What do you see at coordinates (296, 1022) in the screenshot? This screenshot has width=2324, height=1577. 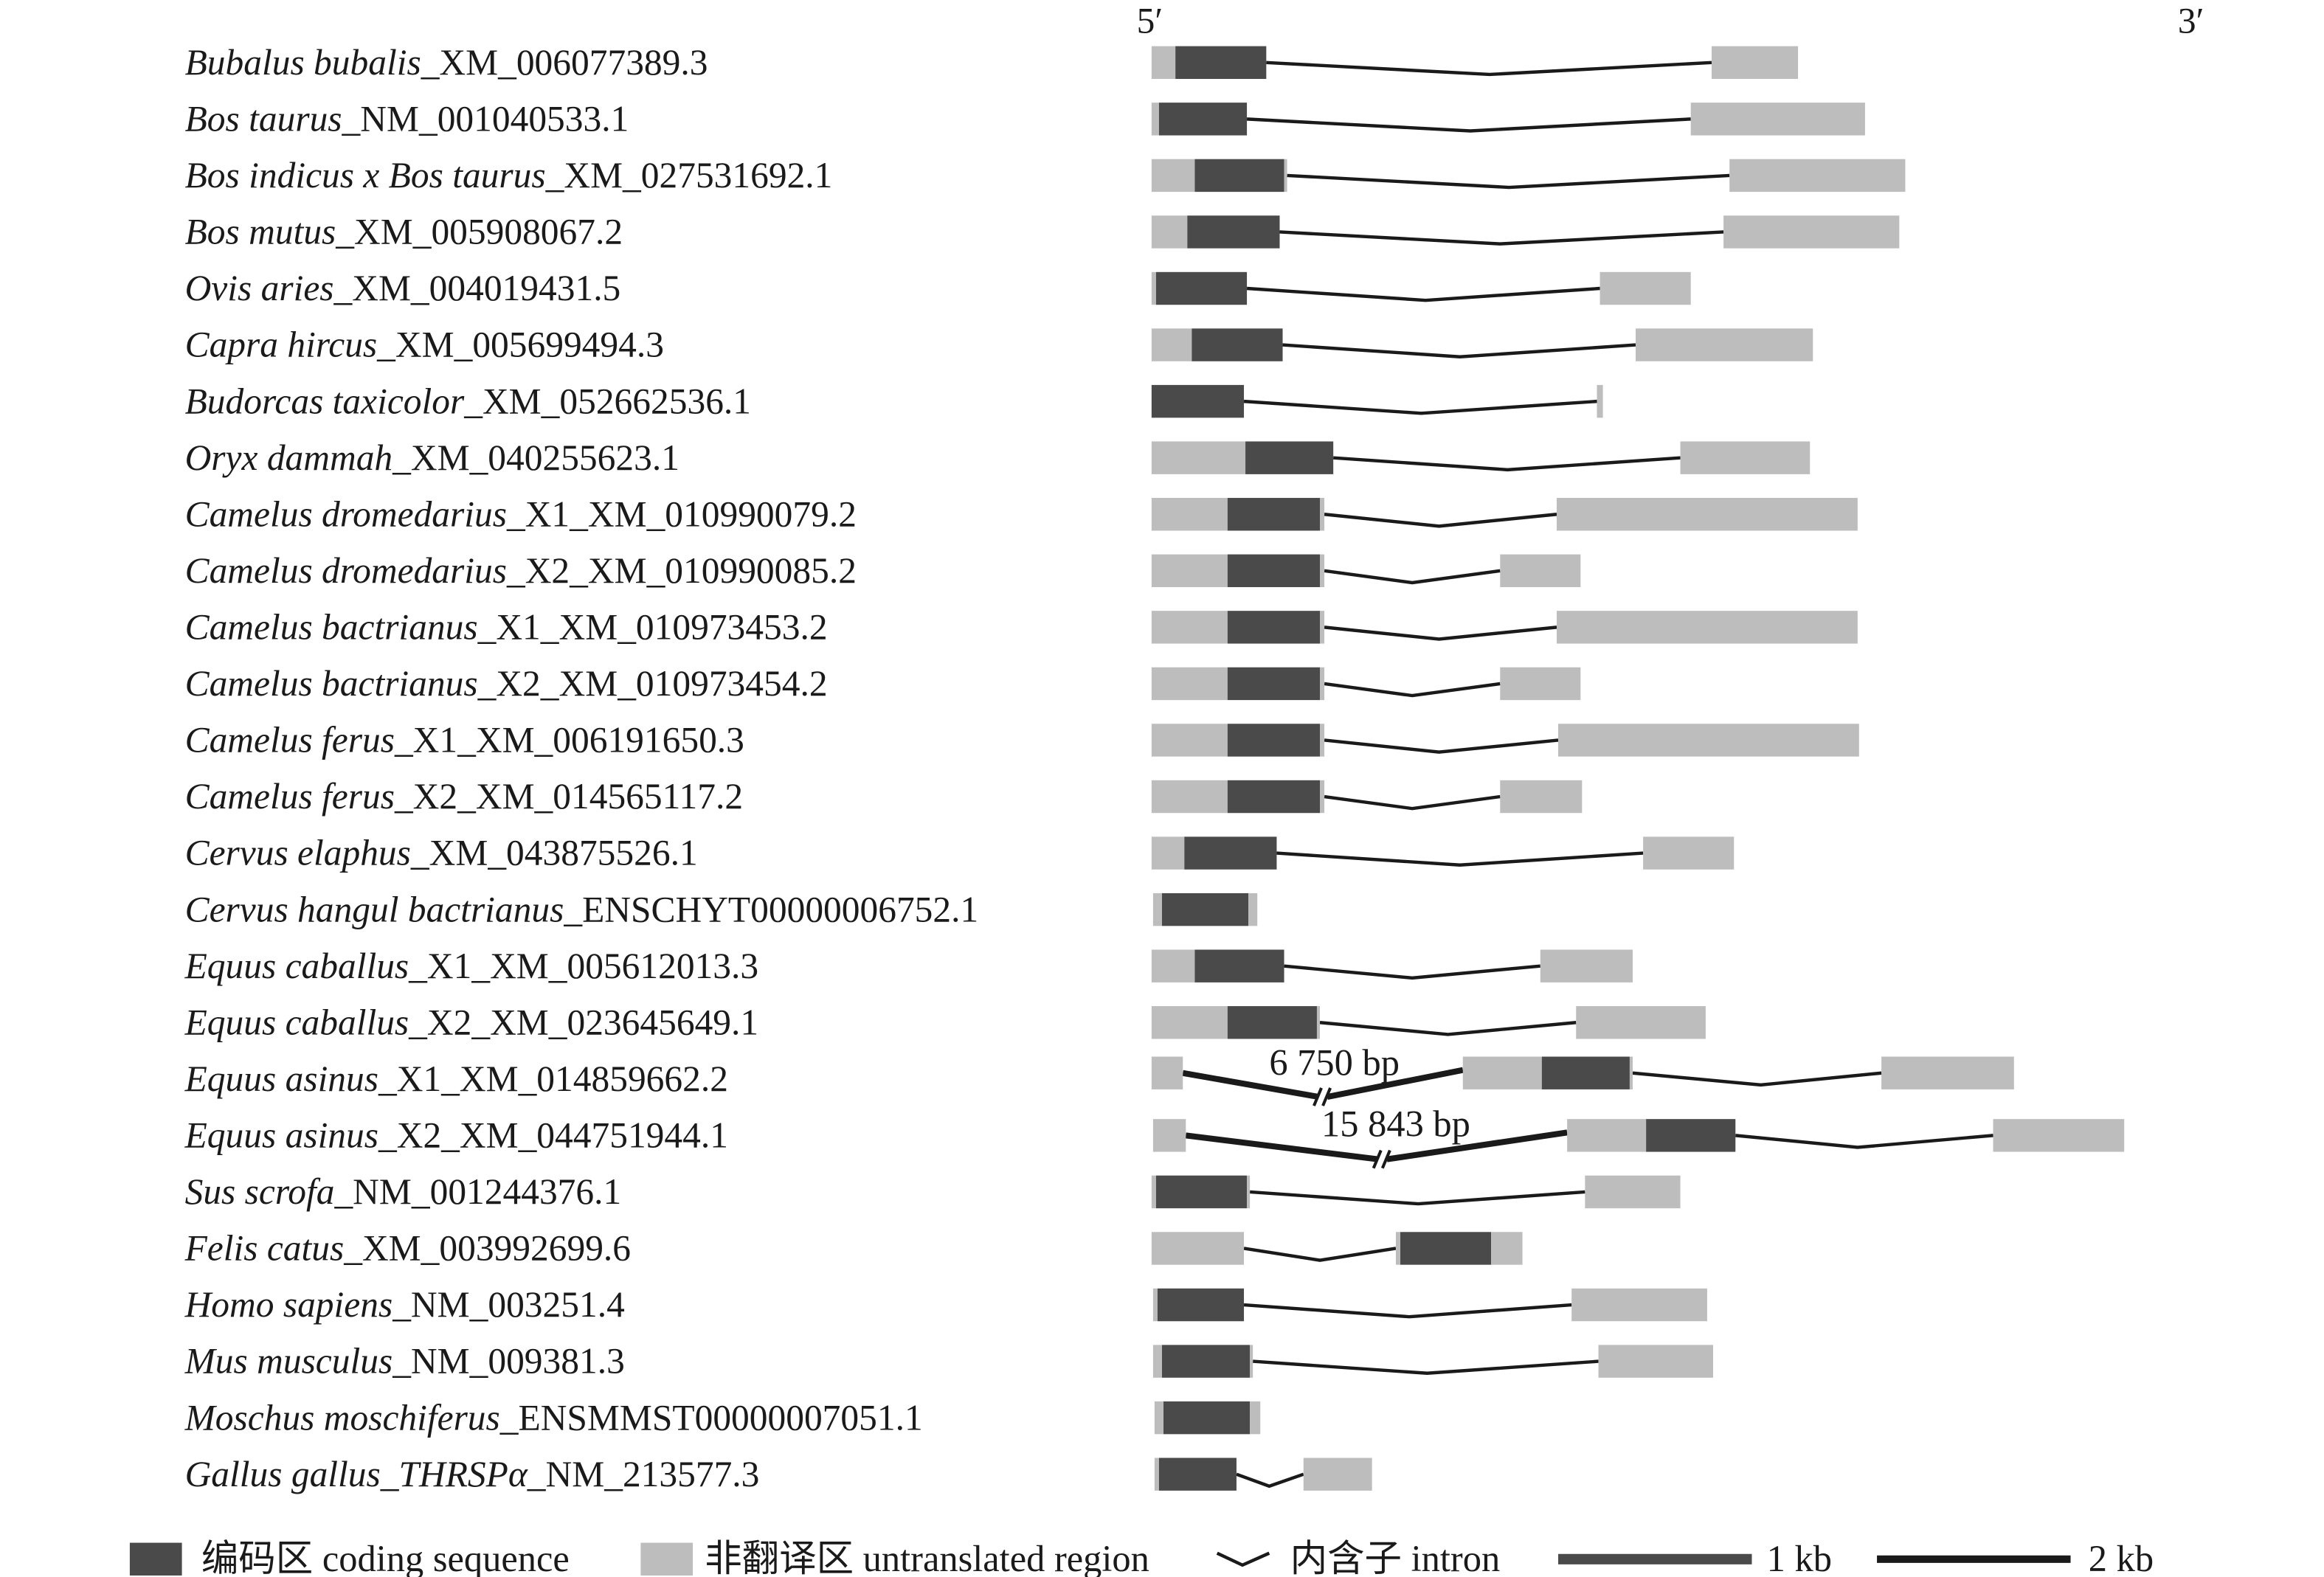 I see `species-name: Equus caballus` at bounding box center [296, 1022].